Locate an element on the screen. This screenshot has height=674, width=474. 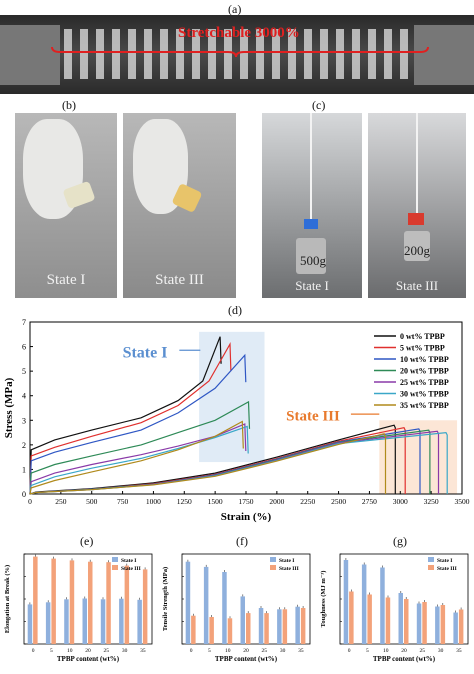
x-tick-label: 2250 is located at coordinates (307, 501).